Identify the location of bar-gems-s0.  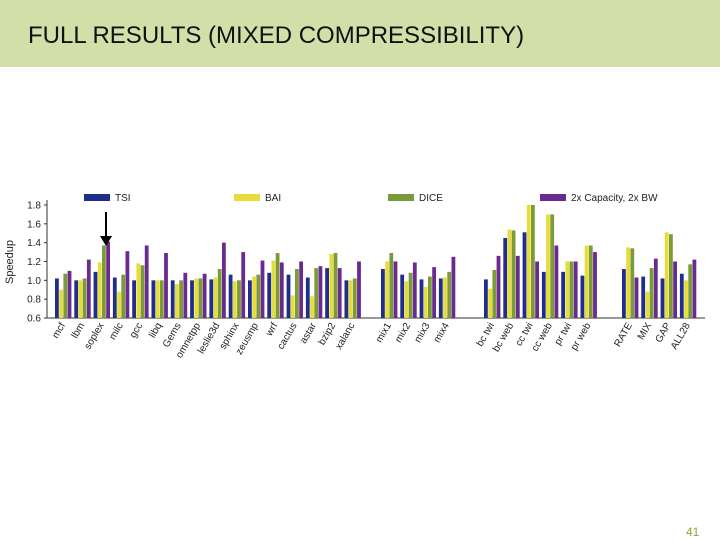
(172, 299).